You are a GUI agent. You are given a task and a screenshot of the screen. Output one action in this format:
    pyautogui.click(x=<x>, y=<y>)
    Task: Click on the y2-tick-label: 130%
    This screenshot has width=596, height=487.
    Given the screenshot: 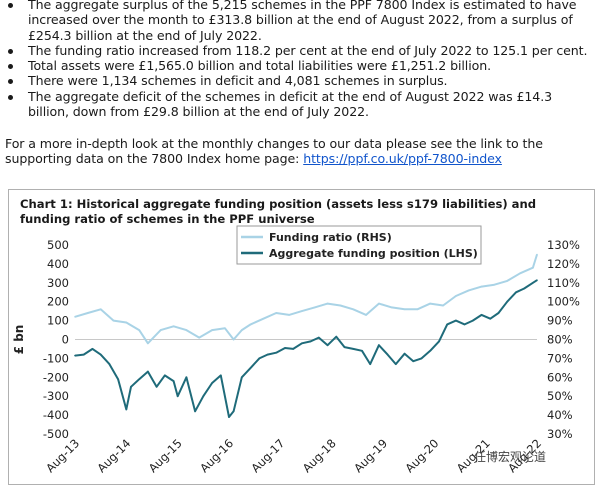 What is the action you would take?
    pyautogui.click(x=563, y=245)
    